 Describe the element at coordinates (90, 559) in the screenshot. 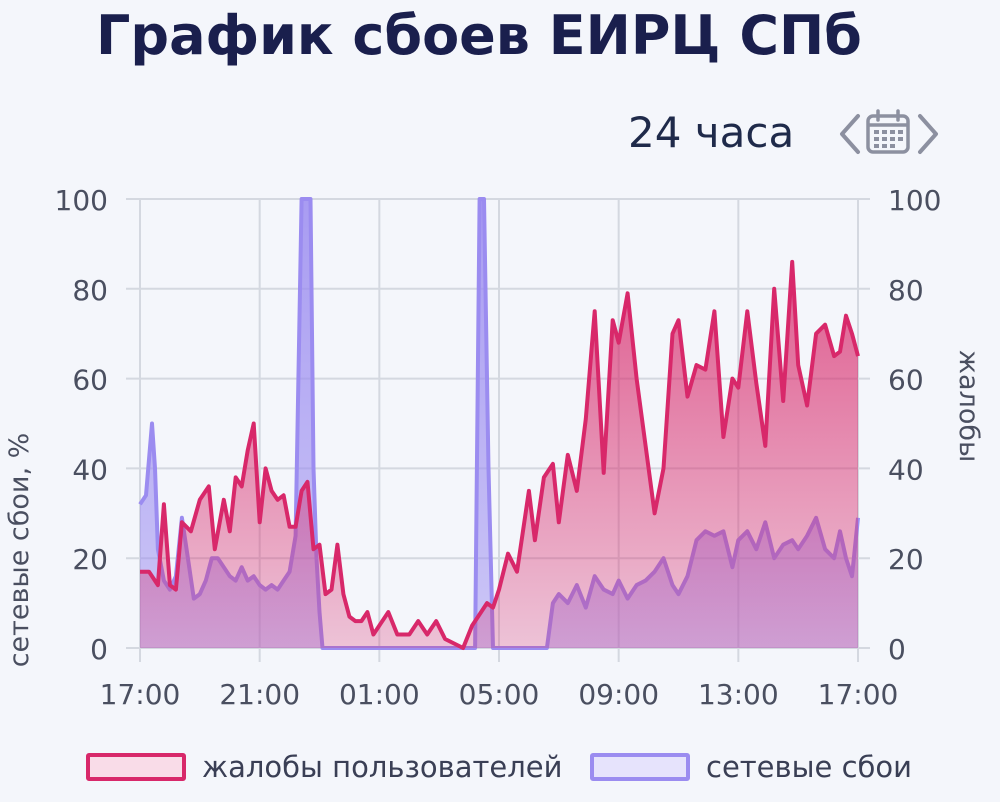

I see `y-tick-label-left: 20` at that location.